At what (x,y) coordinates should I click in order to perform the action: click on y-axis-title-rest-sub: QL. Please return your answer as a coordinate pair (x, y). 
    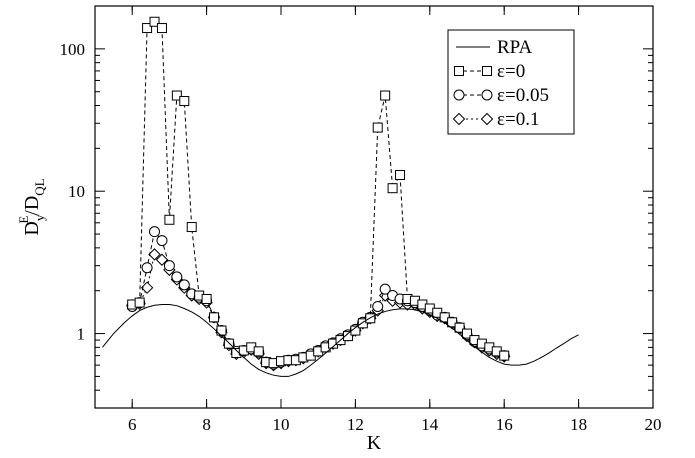
    Looking at the image, I should click on (39, 186).